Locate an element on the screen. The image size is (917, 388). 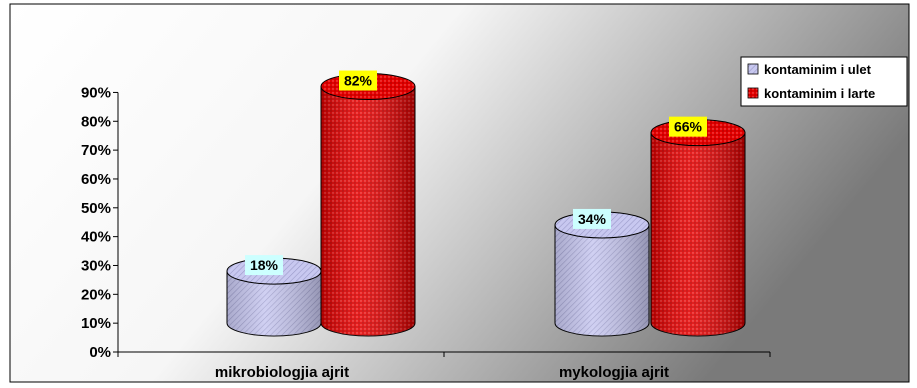
y-tick-label: 30% is located at coordinates (96, 265).